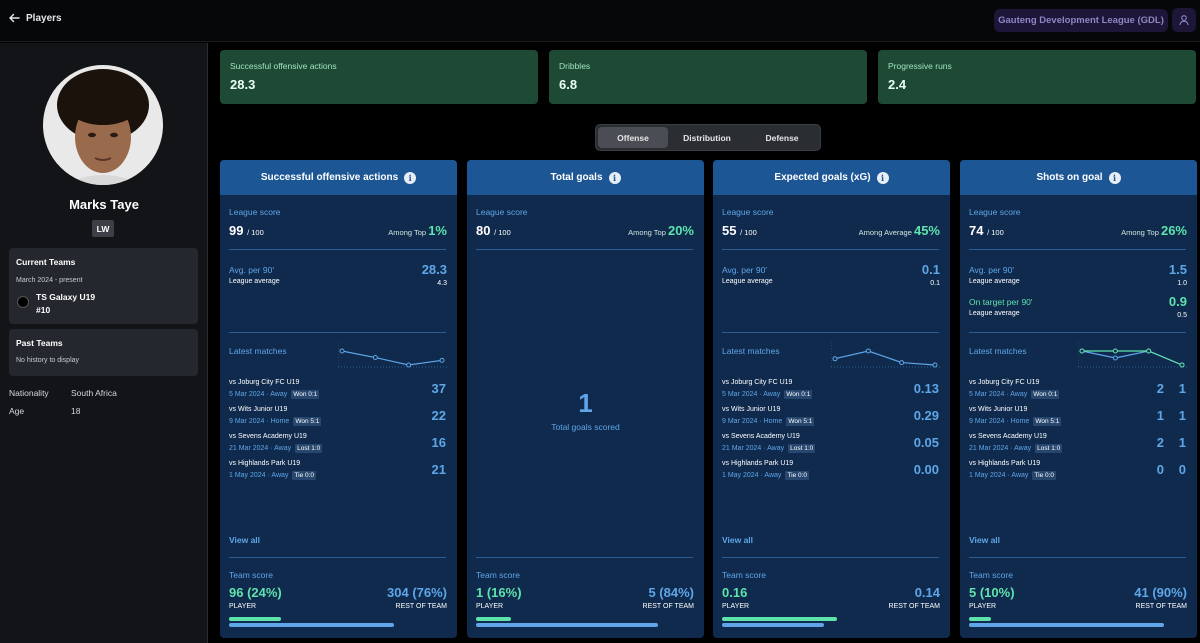 Image resolution: width=1200 pixels, height=643 pixels. Describe the element at coordinates (899, 230) in the screenshot. I see `league-rank: Among Average 45%` at that location.